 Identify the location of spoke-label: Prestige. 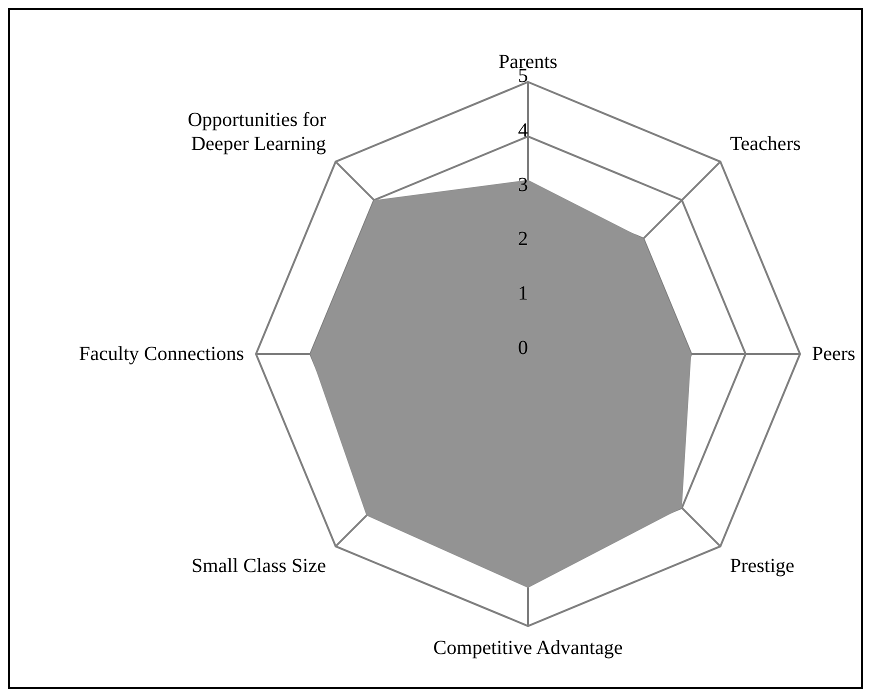
(762, 565).